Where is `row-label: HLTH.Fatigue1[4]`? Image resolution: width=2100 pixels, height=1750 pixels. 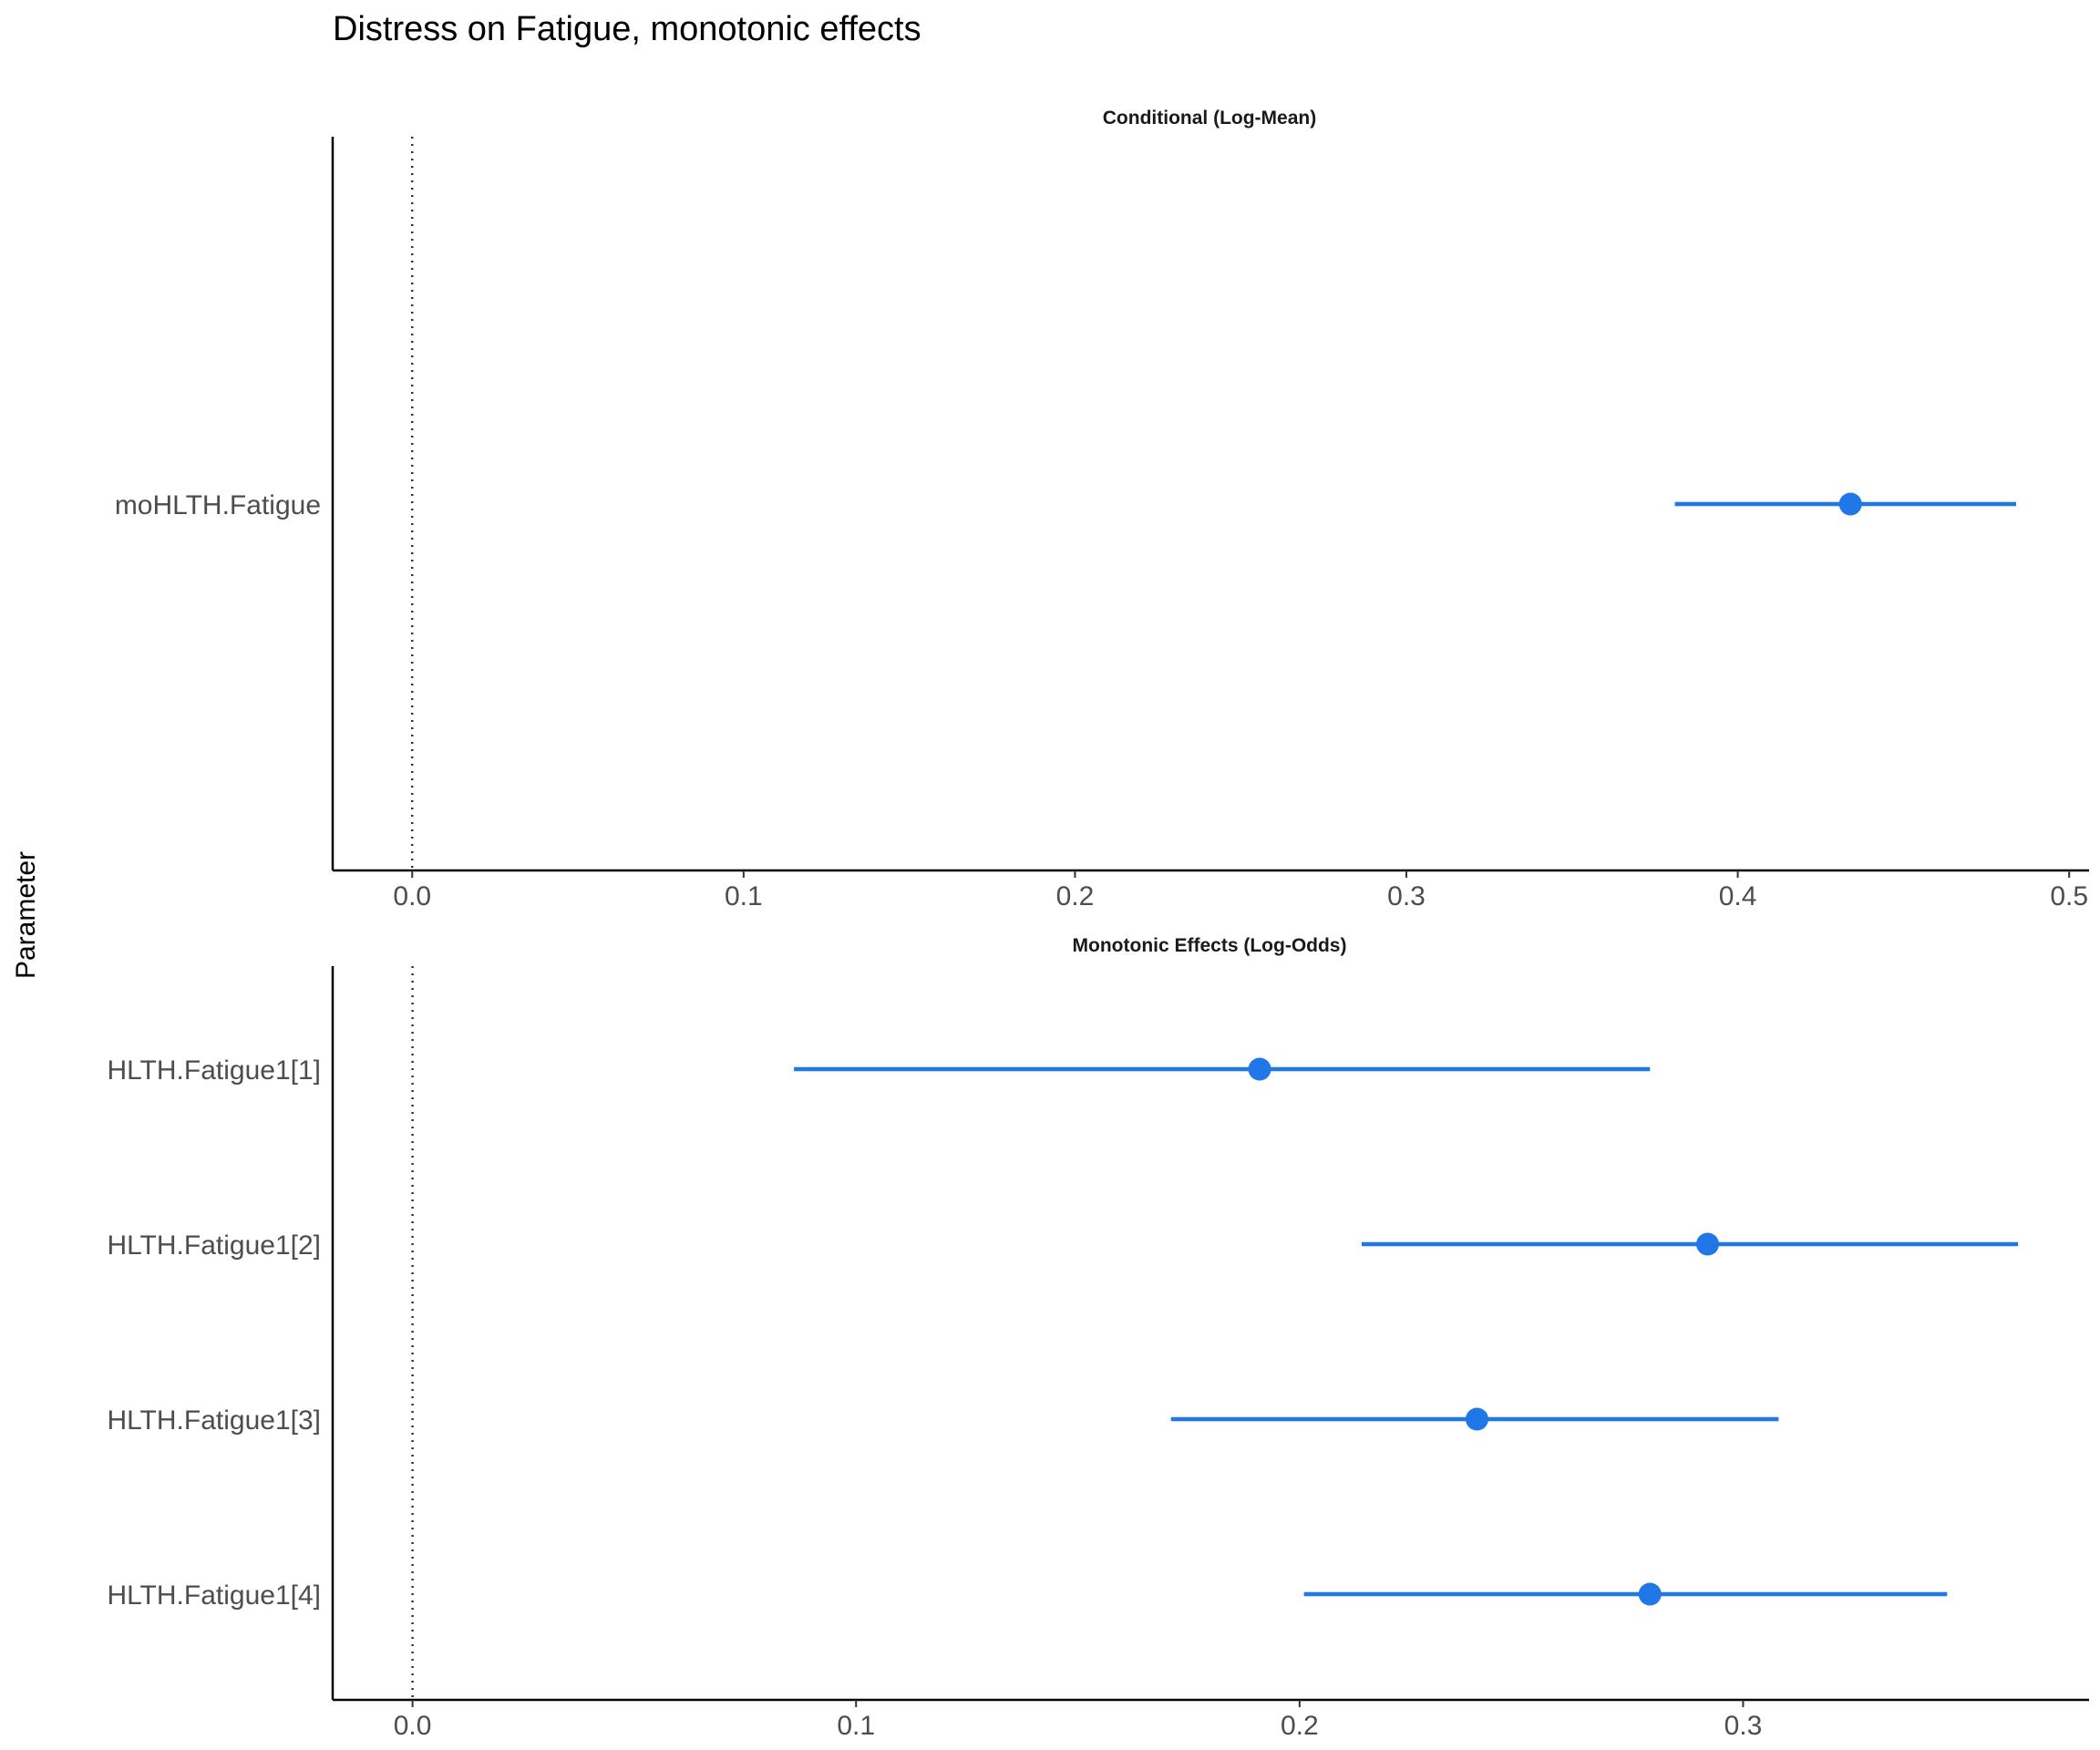 row-label: HLTH.Fatigue1[4] is located at coordinates (214, 1596).